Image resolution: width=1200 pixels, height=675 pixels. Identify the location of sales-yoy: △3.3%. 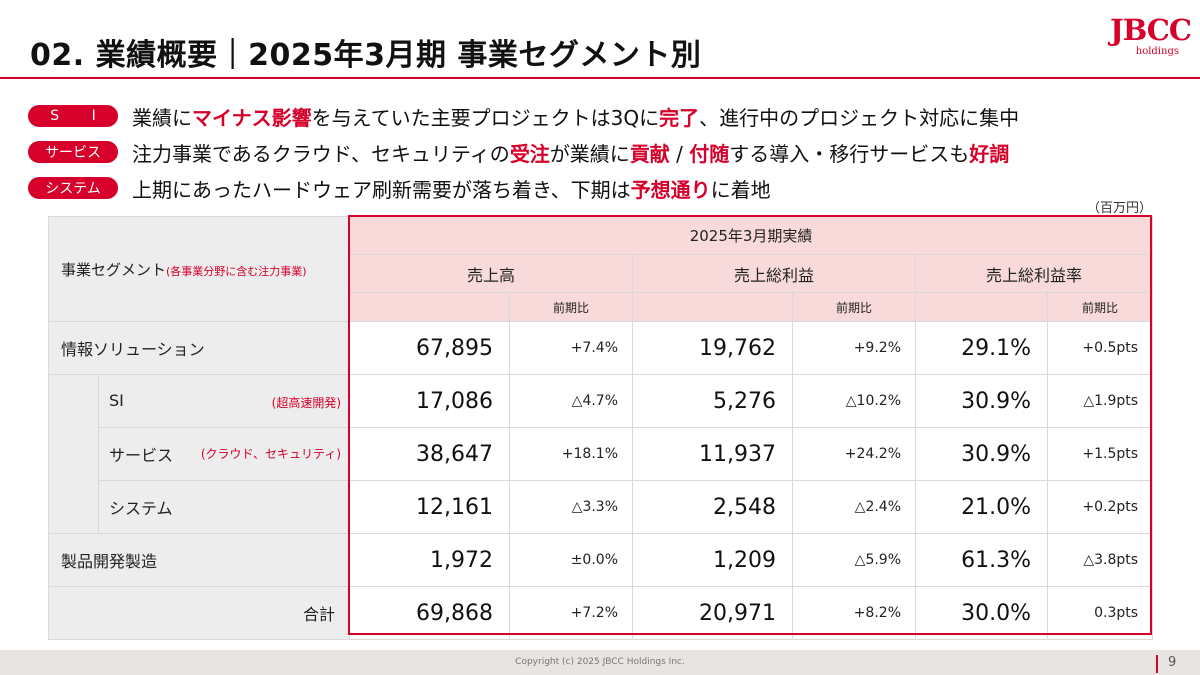
(571, 507).